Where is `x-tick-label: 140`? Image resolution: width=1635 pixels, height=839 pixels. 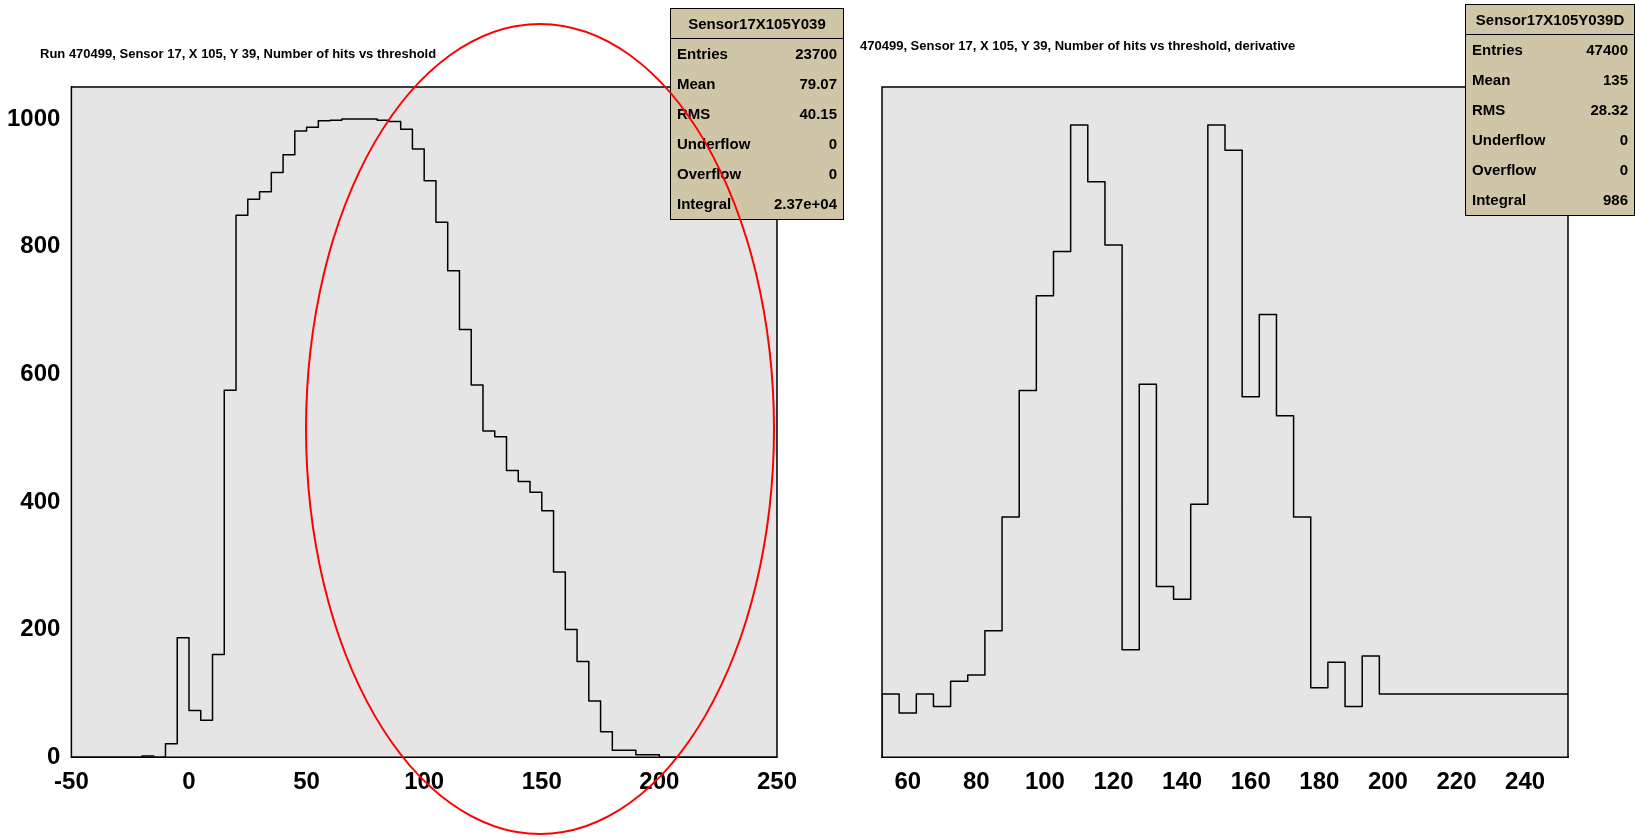 x-tick-label: 140 is located at coordinates (1182, 781).